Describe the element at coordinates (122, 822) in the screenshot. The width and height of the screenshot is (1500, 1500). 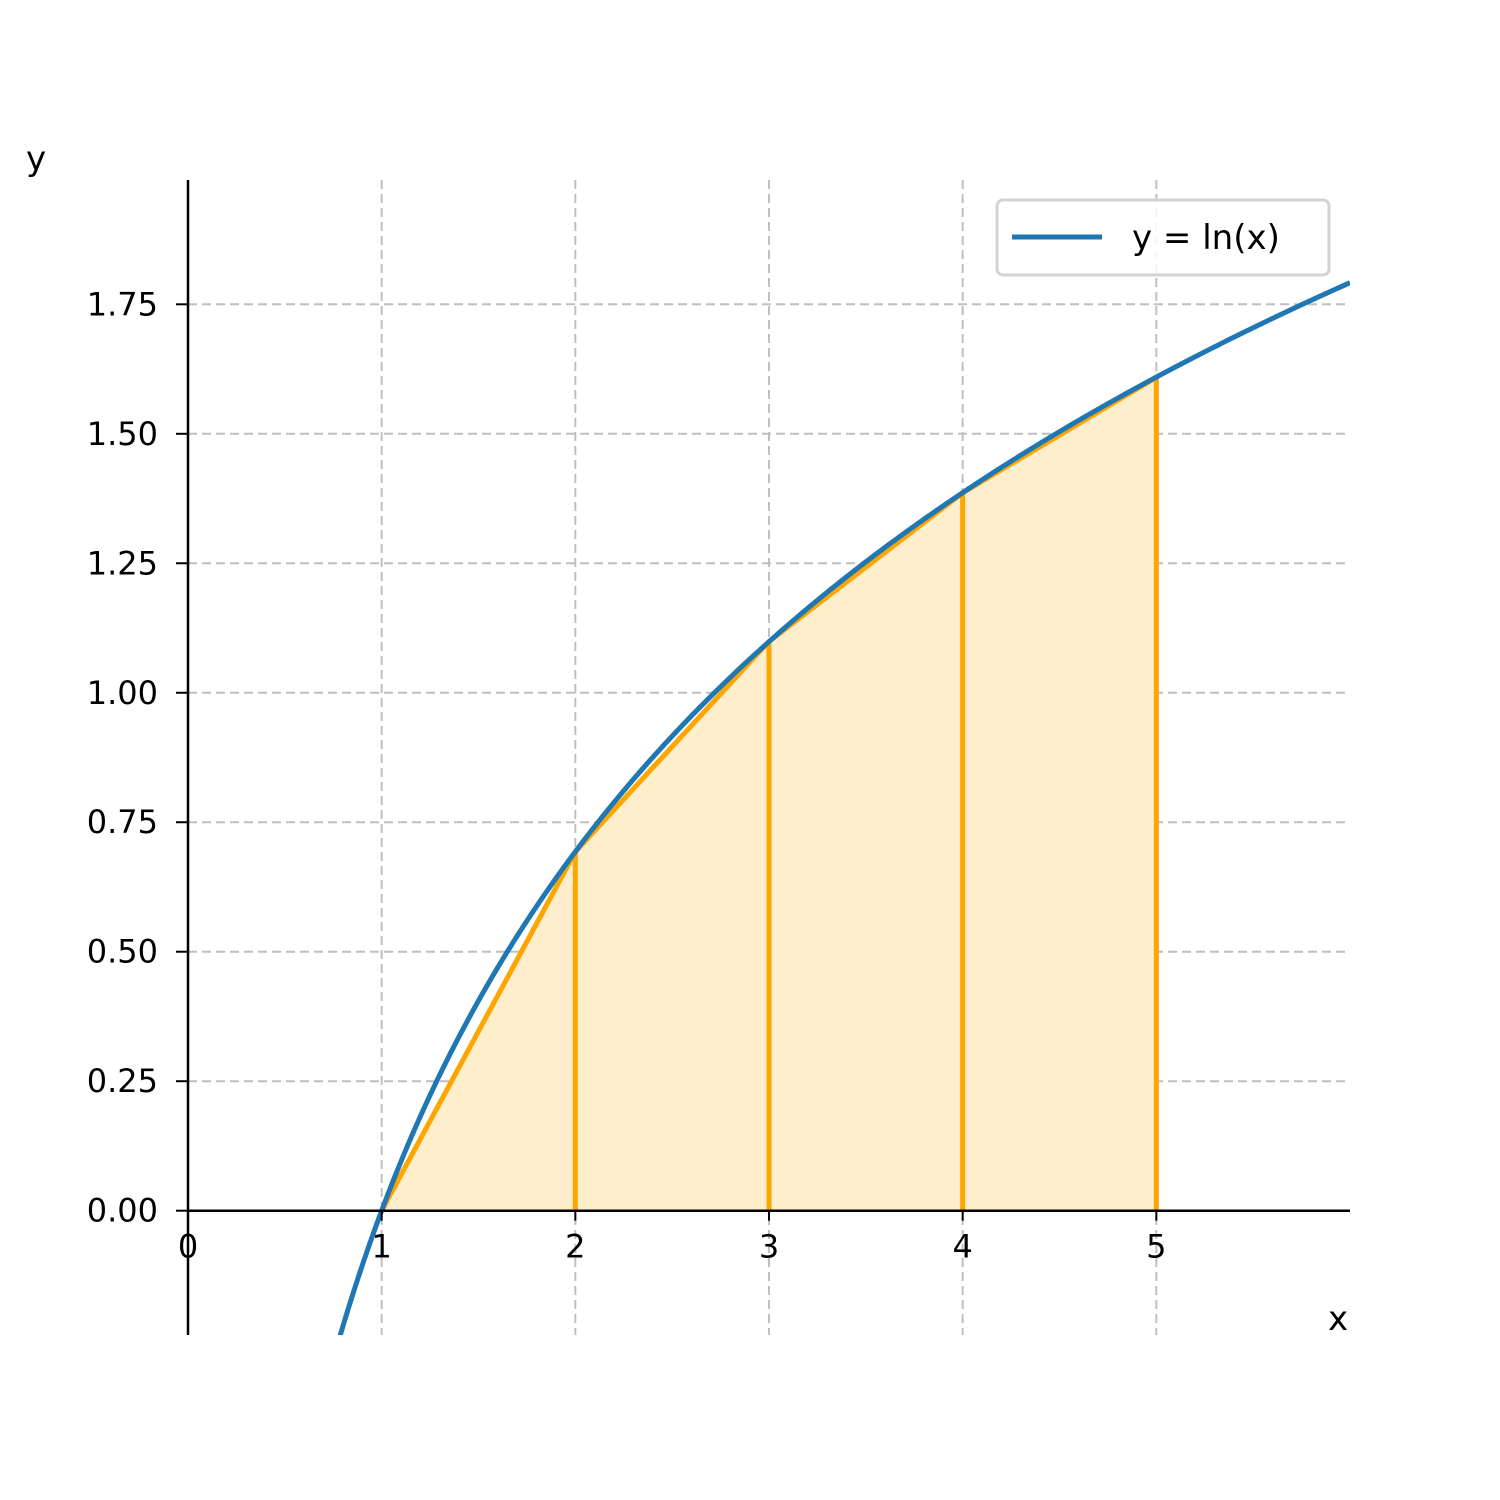
I see `y-tick-label: 0.75` at that location.